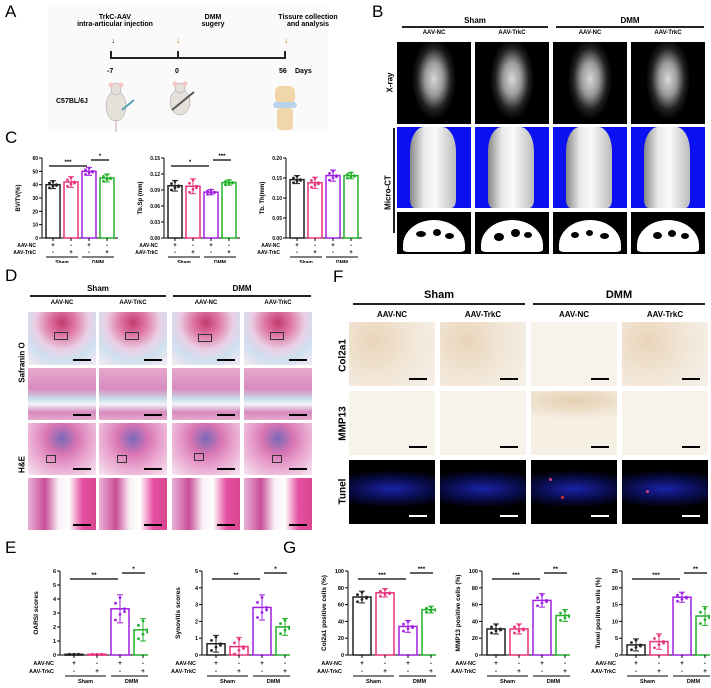  Describe the element at coordinates (277, 179) in the screenshot. I see `svg-text: 0.15` at that location.